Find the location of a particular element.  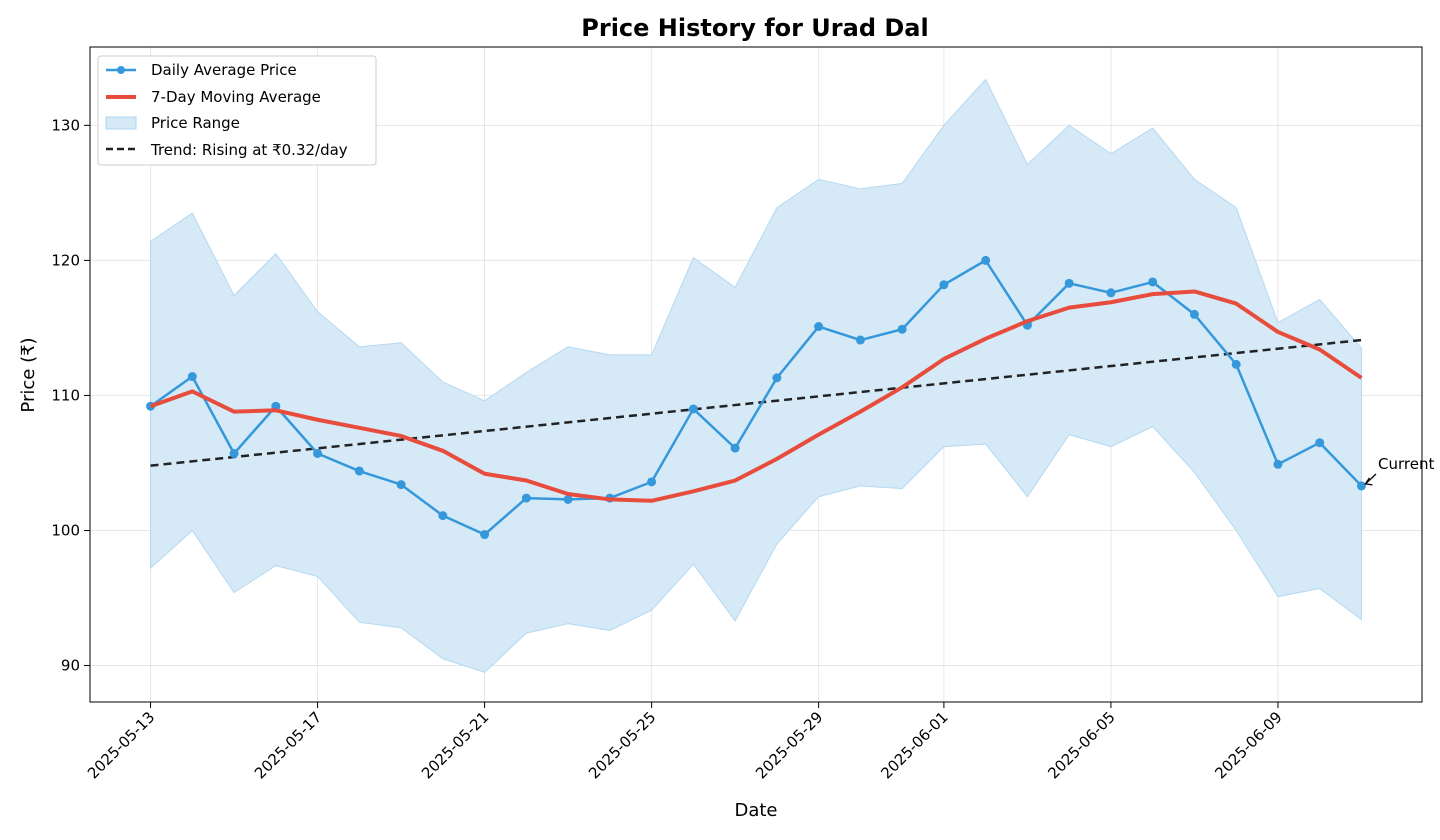

annotation-arrowhead is located at coordinates (1368, 481).